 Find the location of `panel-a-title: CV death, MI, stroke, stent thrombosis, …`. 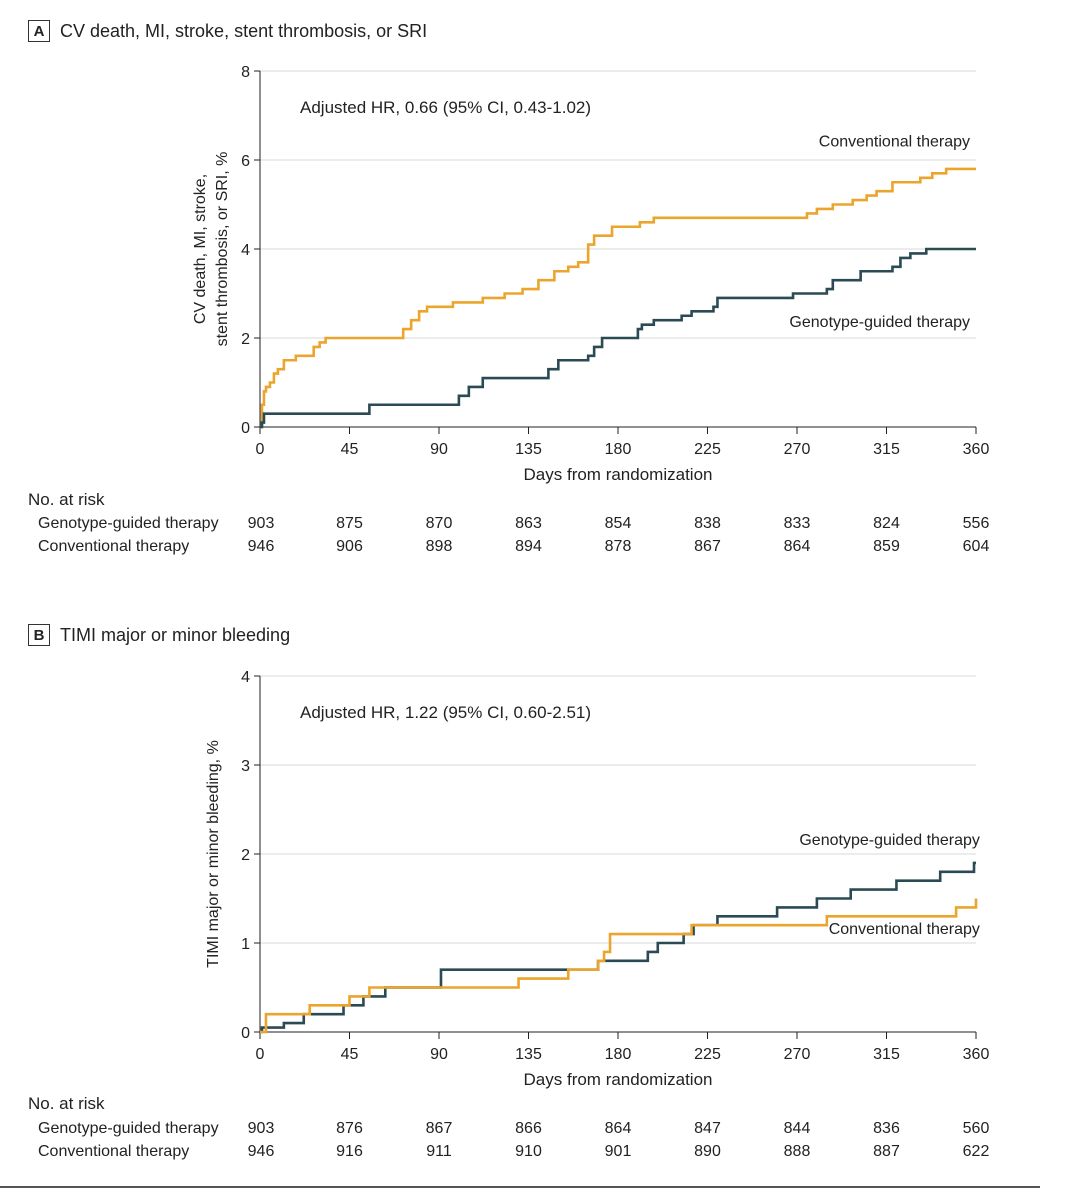

panel-a-title: CV death, MI, stroke, stent thrombosis, … is located at coordinates (244, 30).